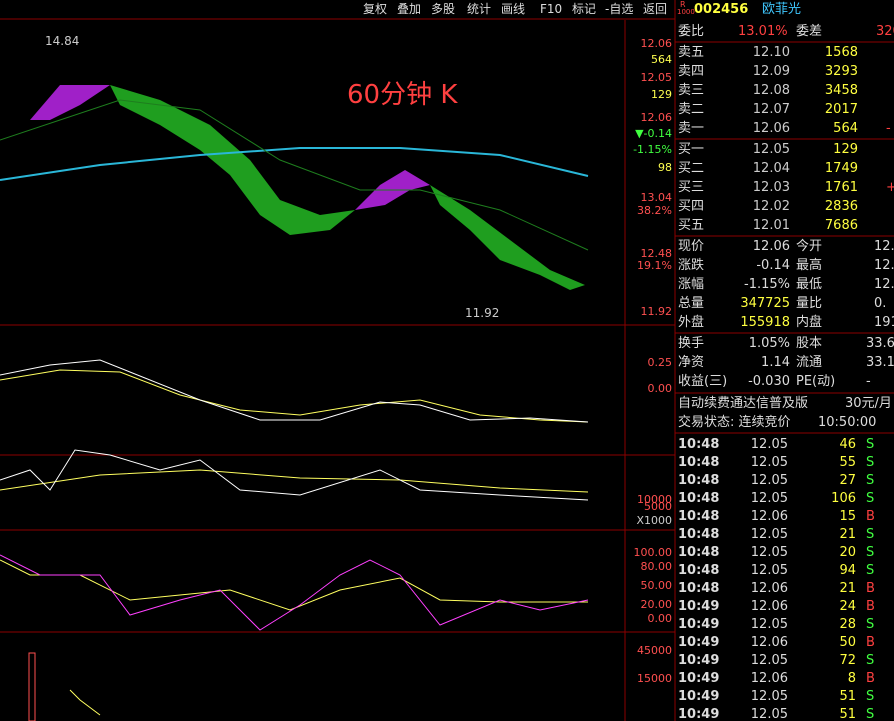 The height and width of the screenshot is (721, 894). I want to click on axis-label: 50.00, so click(656, 585).